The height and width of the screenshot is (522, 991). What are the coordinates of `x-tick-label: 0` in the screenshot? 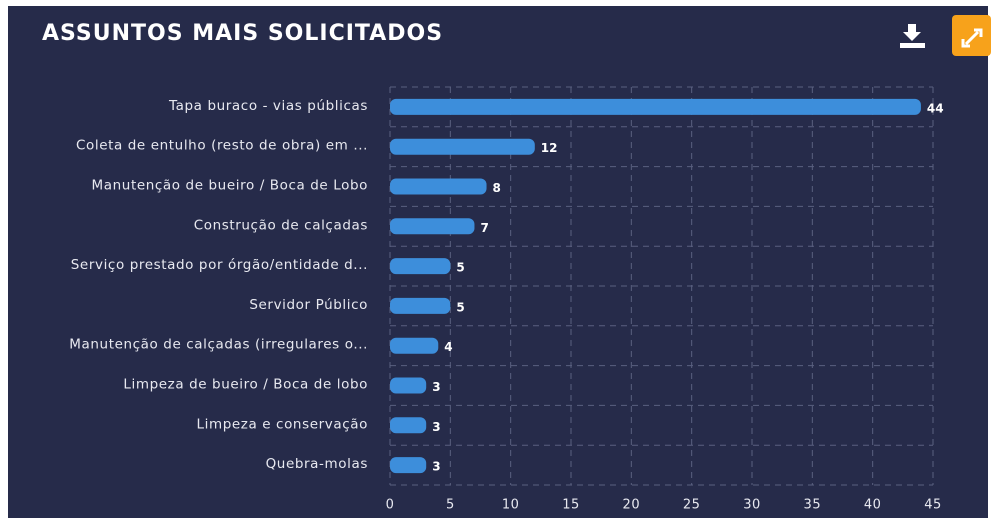 It's located at (390, 505).